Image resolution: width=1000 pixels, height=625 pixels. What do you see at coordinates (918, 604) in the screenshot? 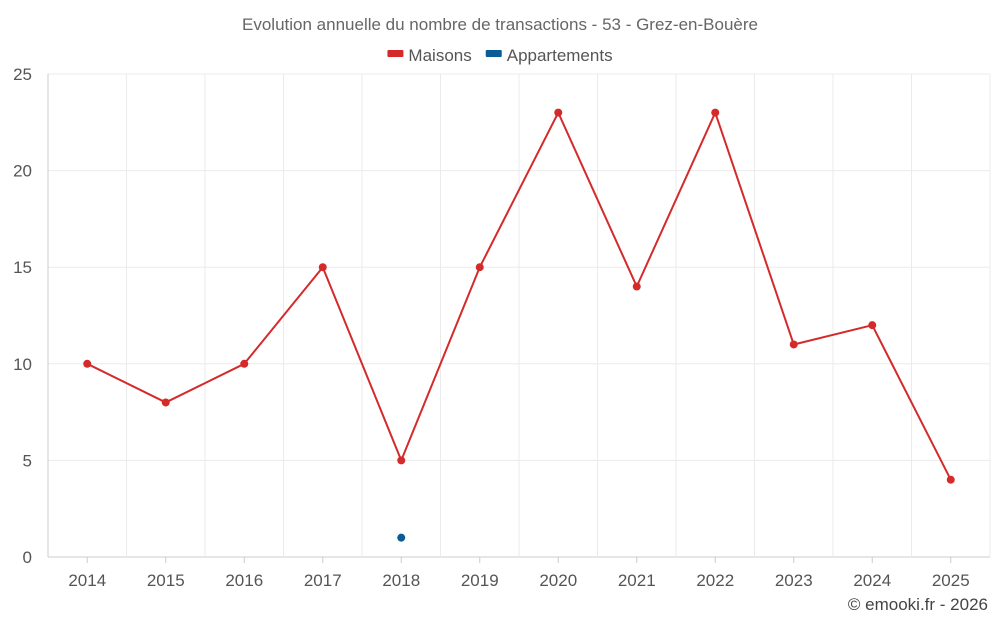
I see `credit-text: © emooki.fr - 2026` at bounding box center [918, 604].